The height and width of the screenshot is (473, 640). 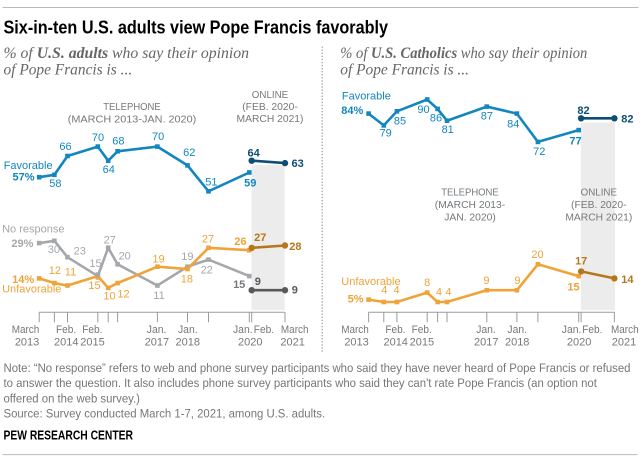 What do you see at coordinates (427, 283) in the screenshot?
I see `svg-text: 8` at bounding box center [427, 283].